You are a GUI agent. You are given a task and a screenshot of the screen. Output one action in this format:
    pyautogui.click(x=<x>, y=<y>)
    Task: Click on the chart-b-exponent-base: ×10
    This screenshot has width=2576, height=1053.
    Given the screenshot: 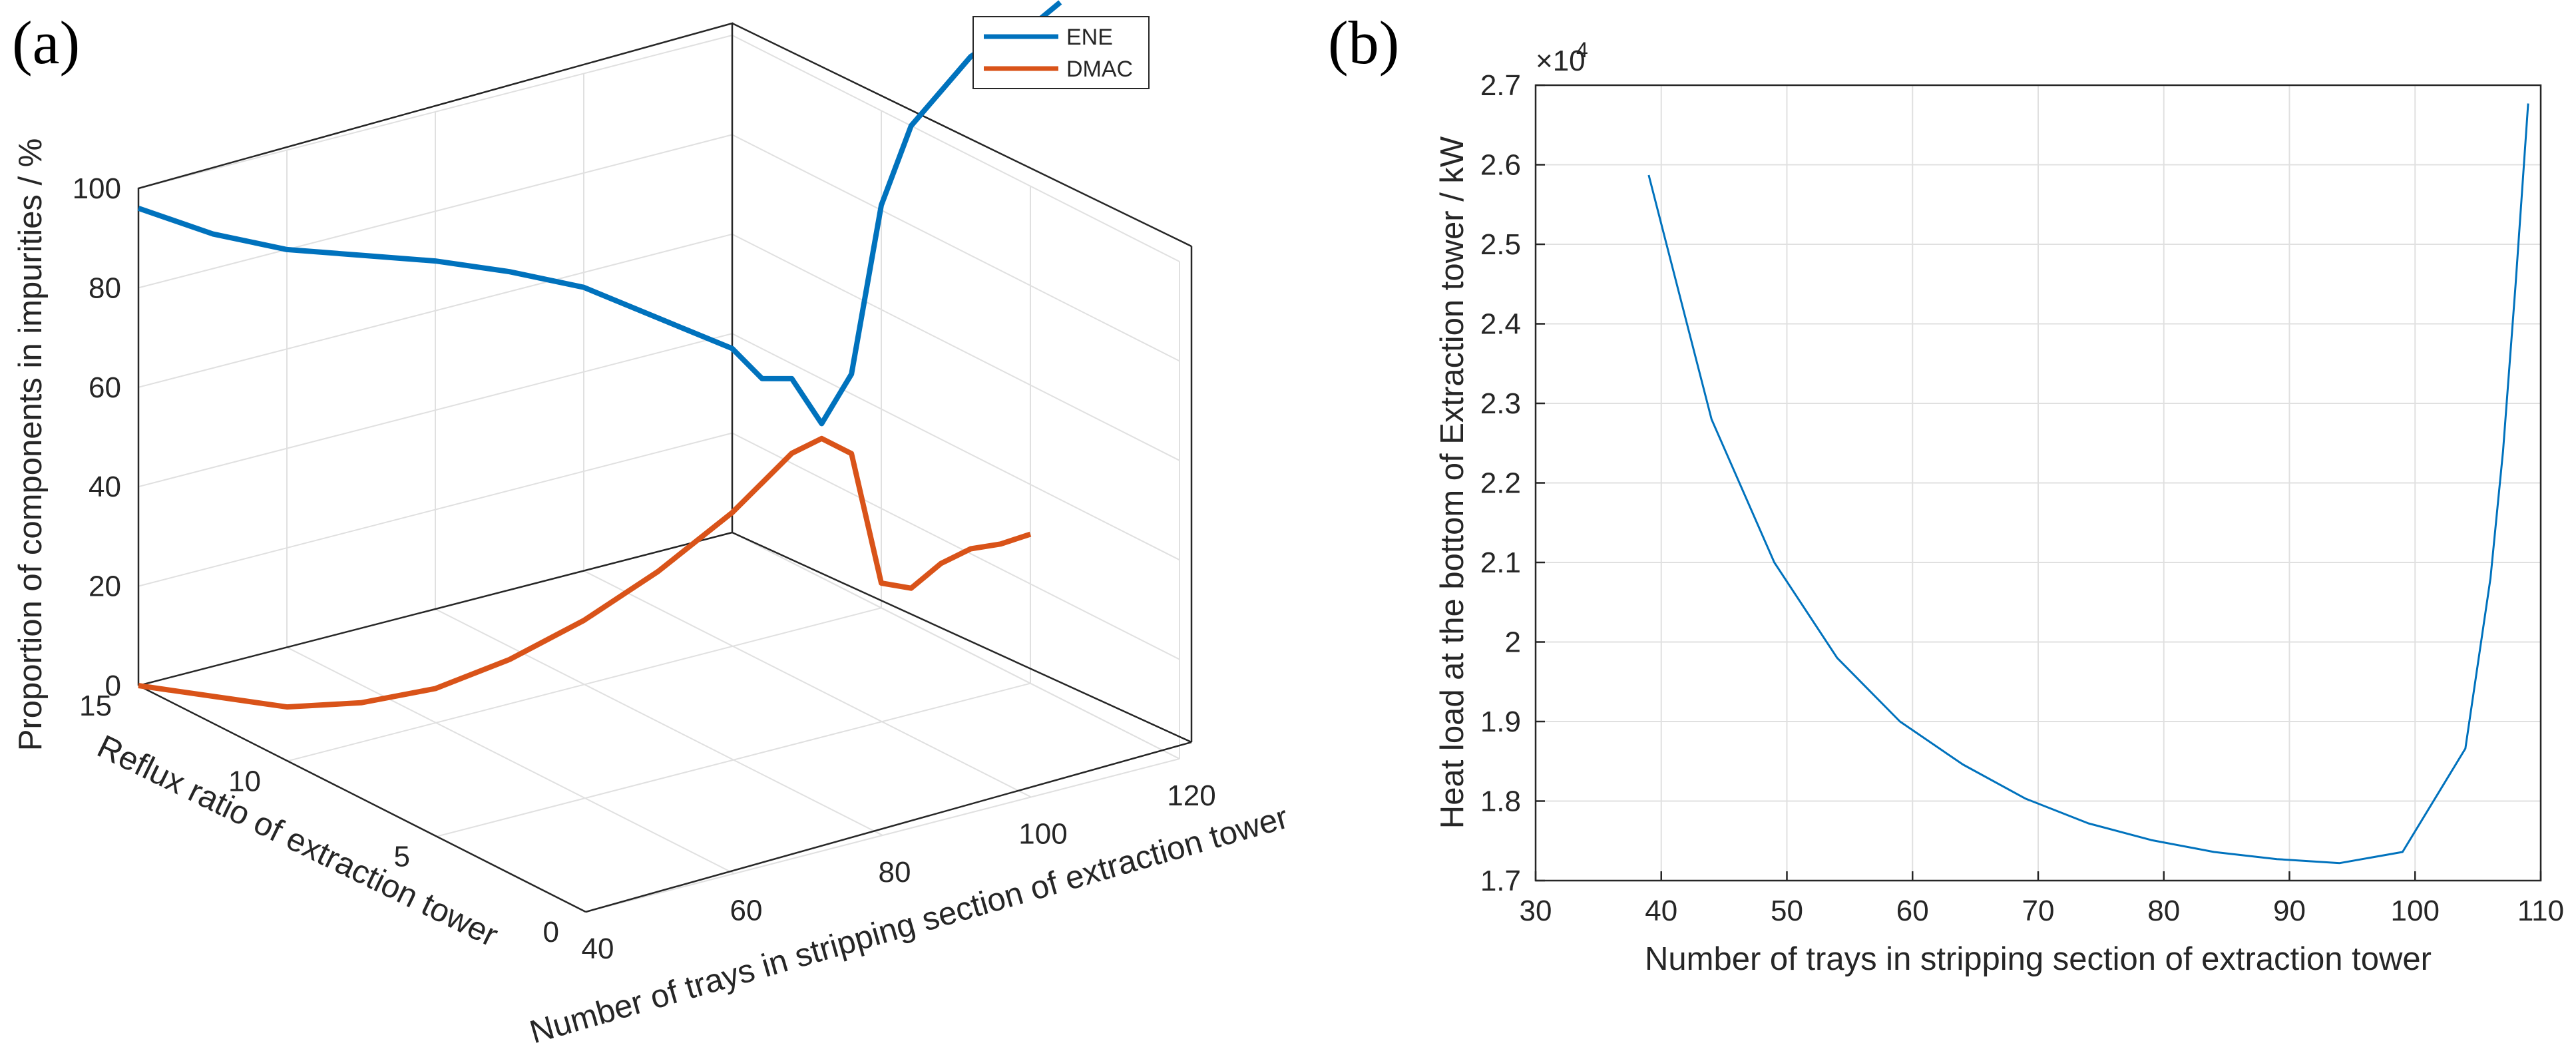 What is the action you would take?
    pyautogui.click(x=1561, y=61)
    